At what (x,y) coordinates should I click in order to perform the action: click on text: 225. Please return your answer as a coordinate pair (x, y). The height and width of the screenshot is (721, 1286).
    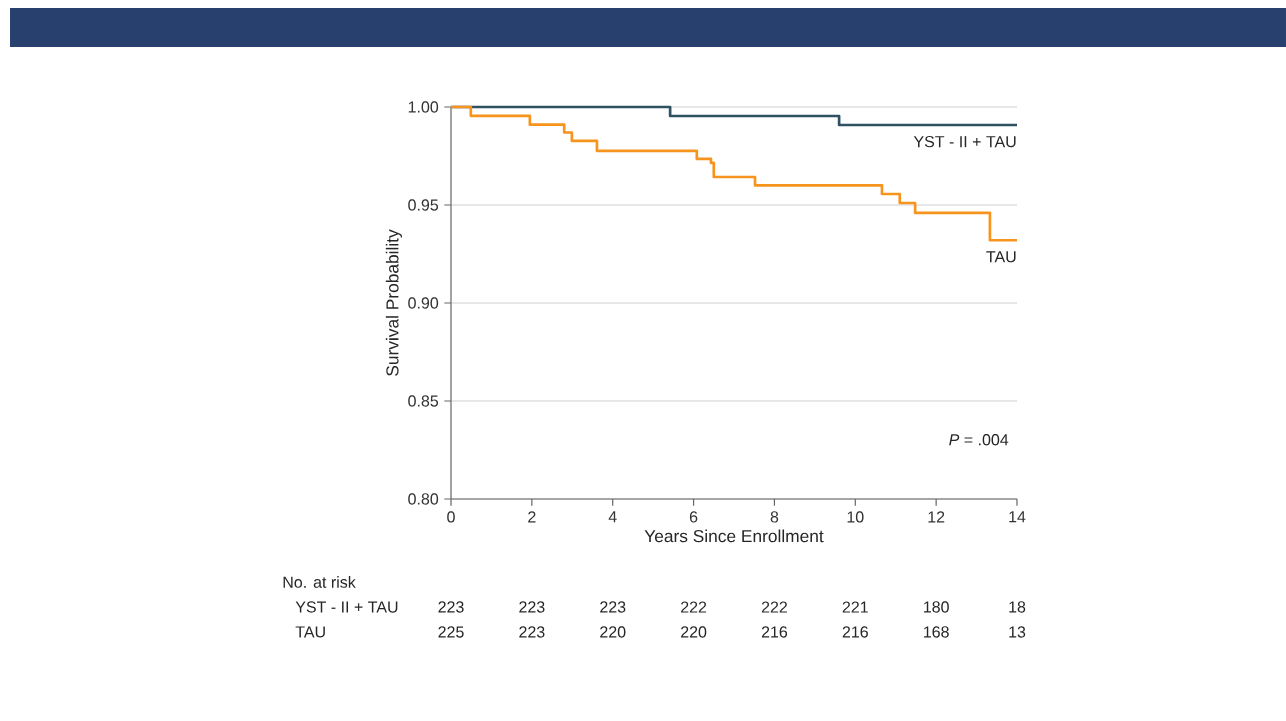
    Looking at the image, I should click on (451, 632).